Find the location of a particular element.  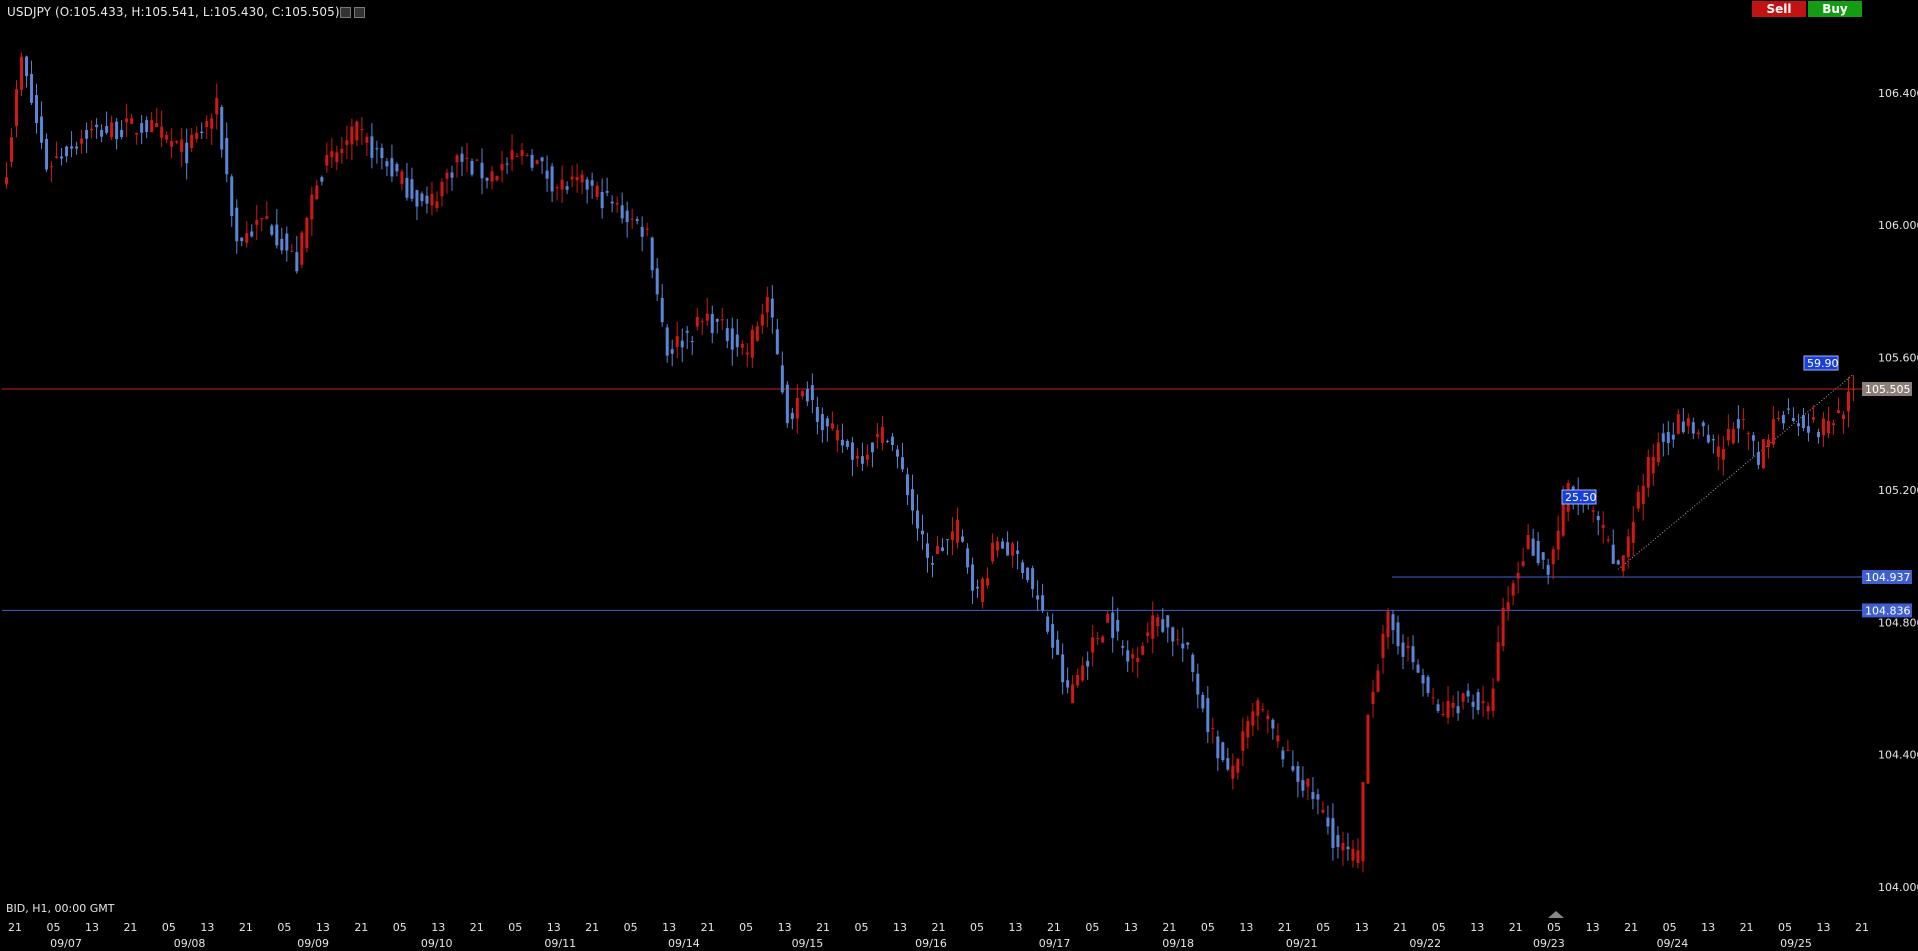

price-tags: 105.505 104.937 104.836 25.50 59.90 is located at coordinates (1736, 486).